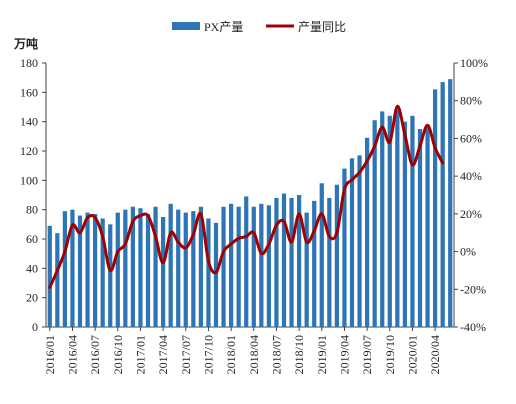  I want to click on right-tick-label: -20%, so click(473, 289).